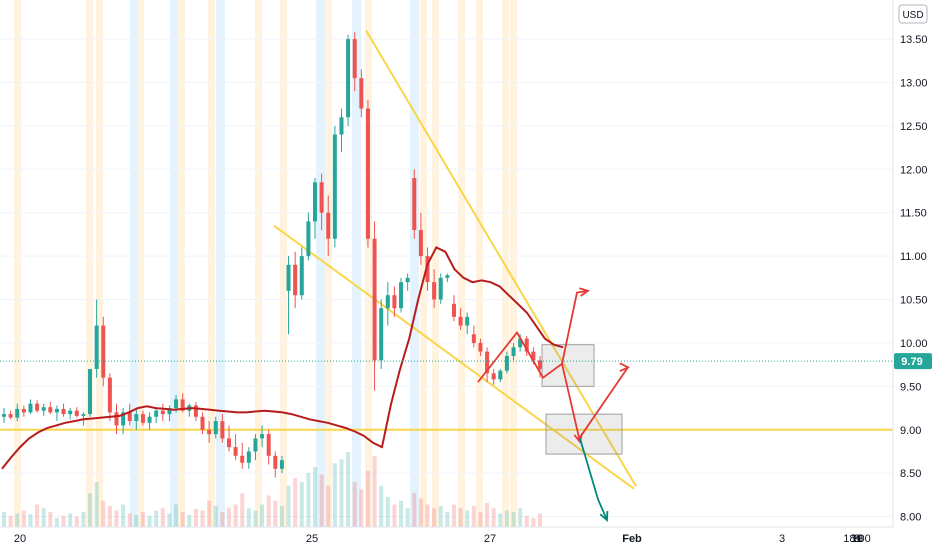 This screenshot has height=550, width=932. I want to click on y-tick-label: 8.00, so click(910, 518).